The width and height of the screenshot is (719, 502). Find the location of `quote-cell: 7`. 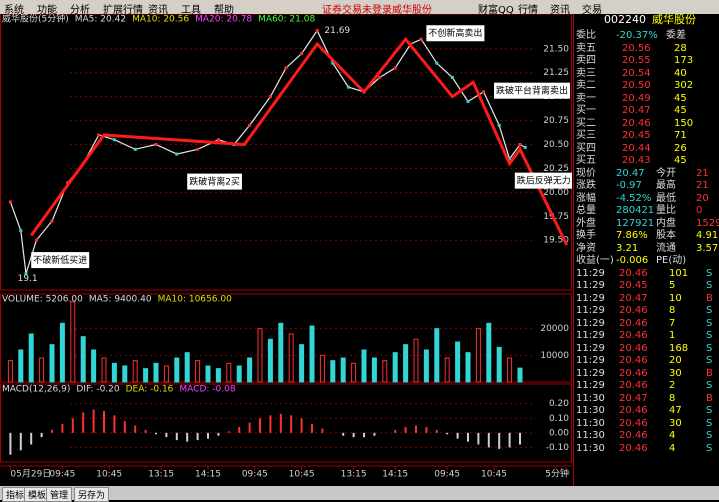

quote-cell: 7 is located at coordinates (672, 323).